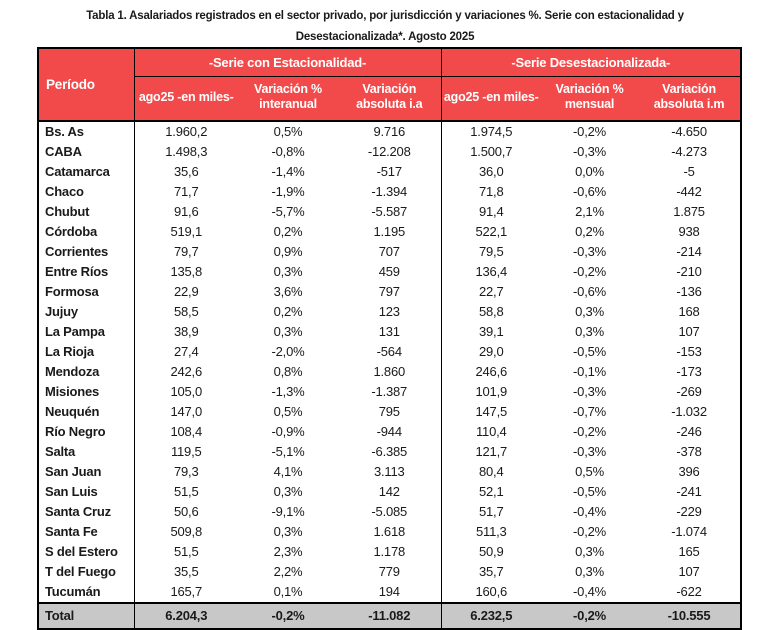  What do you see at coordinates (589, 351) in the screenshot?
I see `value-cell: -0,5%` at bounding box center [589, 351].